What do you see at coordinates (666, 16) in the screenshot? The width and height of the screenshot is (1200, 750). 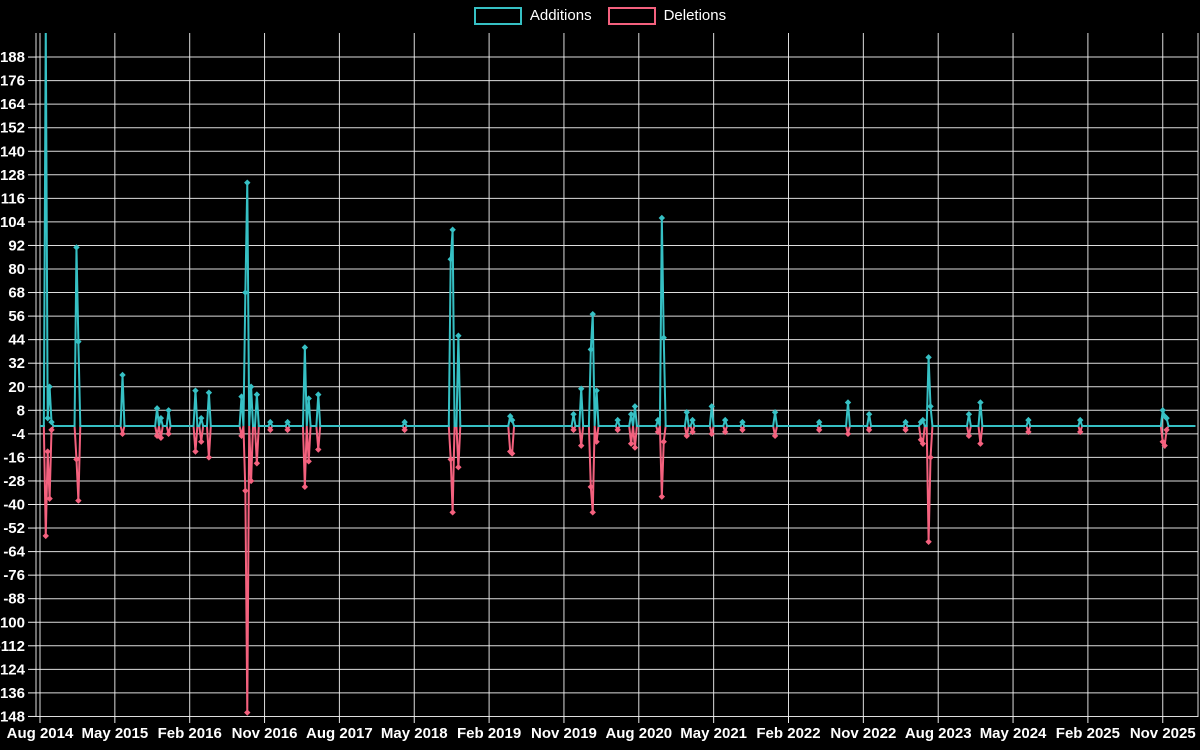 I see `legend-item-deletions: Deletions` at bounding box center [666, 16].